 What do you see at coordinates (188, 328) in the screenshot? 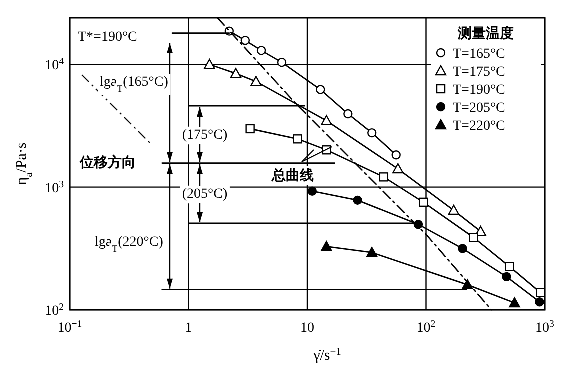
I see `x-tick-label: 1` at bounding box center [188, 328].